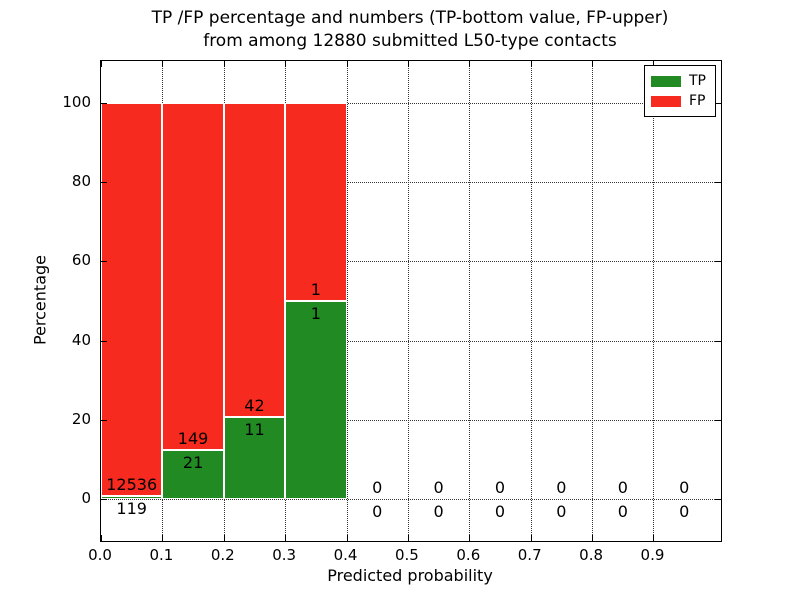  I want to click on x-tick-label: 0.5, so click(406, 555).